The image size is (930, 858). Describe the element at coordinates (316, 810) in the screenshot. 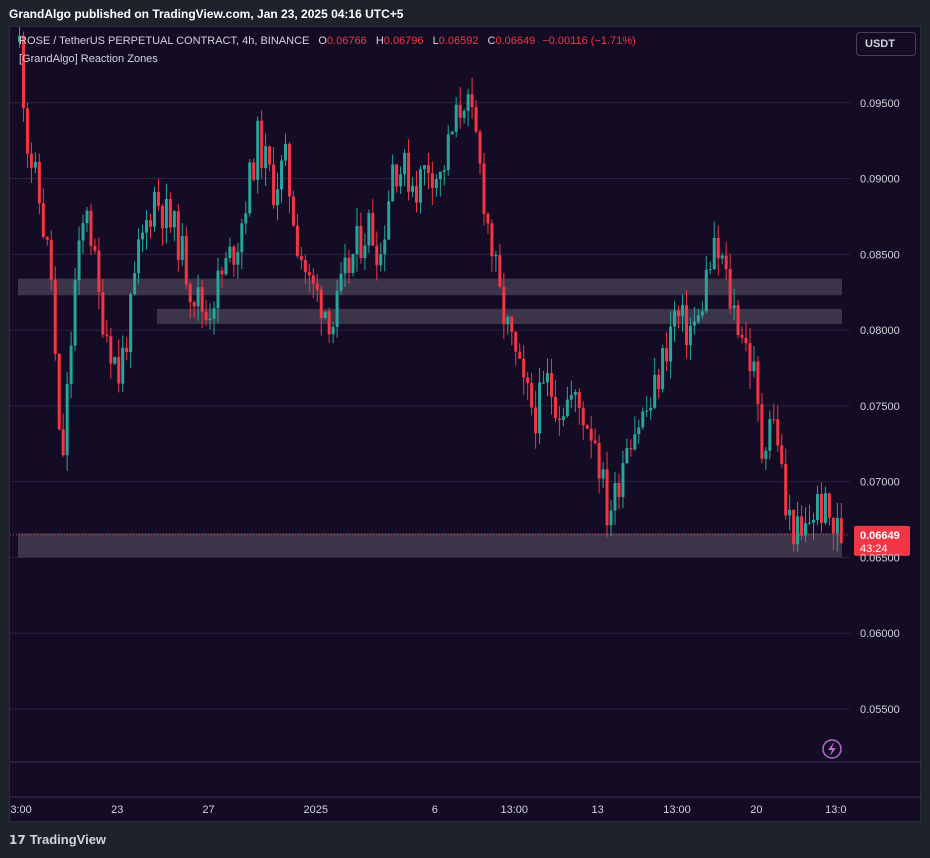

I see `time-tick-label: 2025` at that location.